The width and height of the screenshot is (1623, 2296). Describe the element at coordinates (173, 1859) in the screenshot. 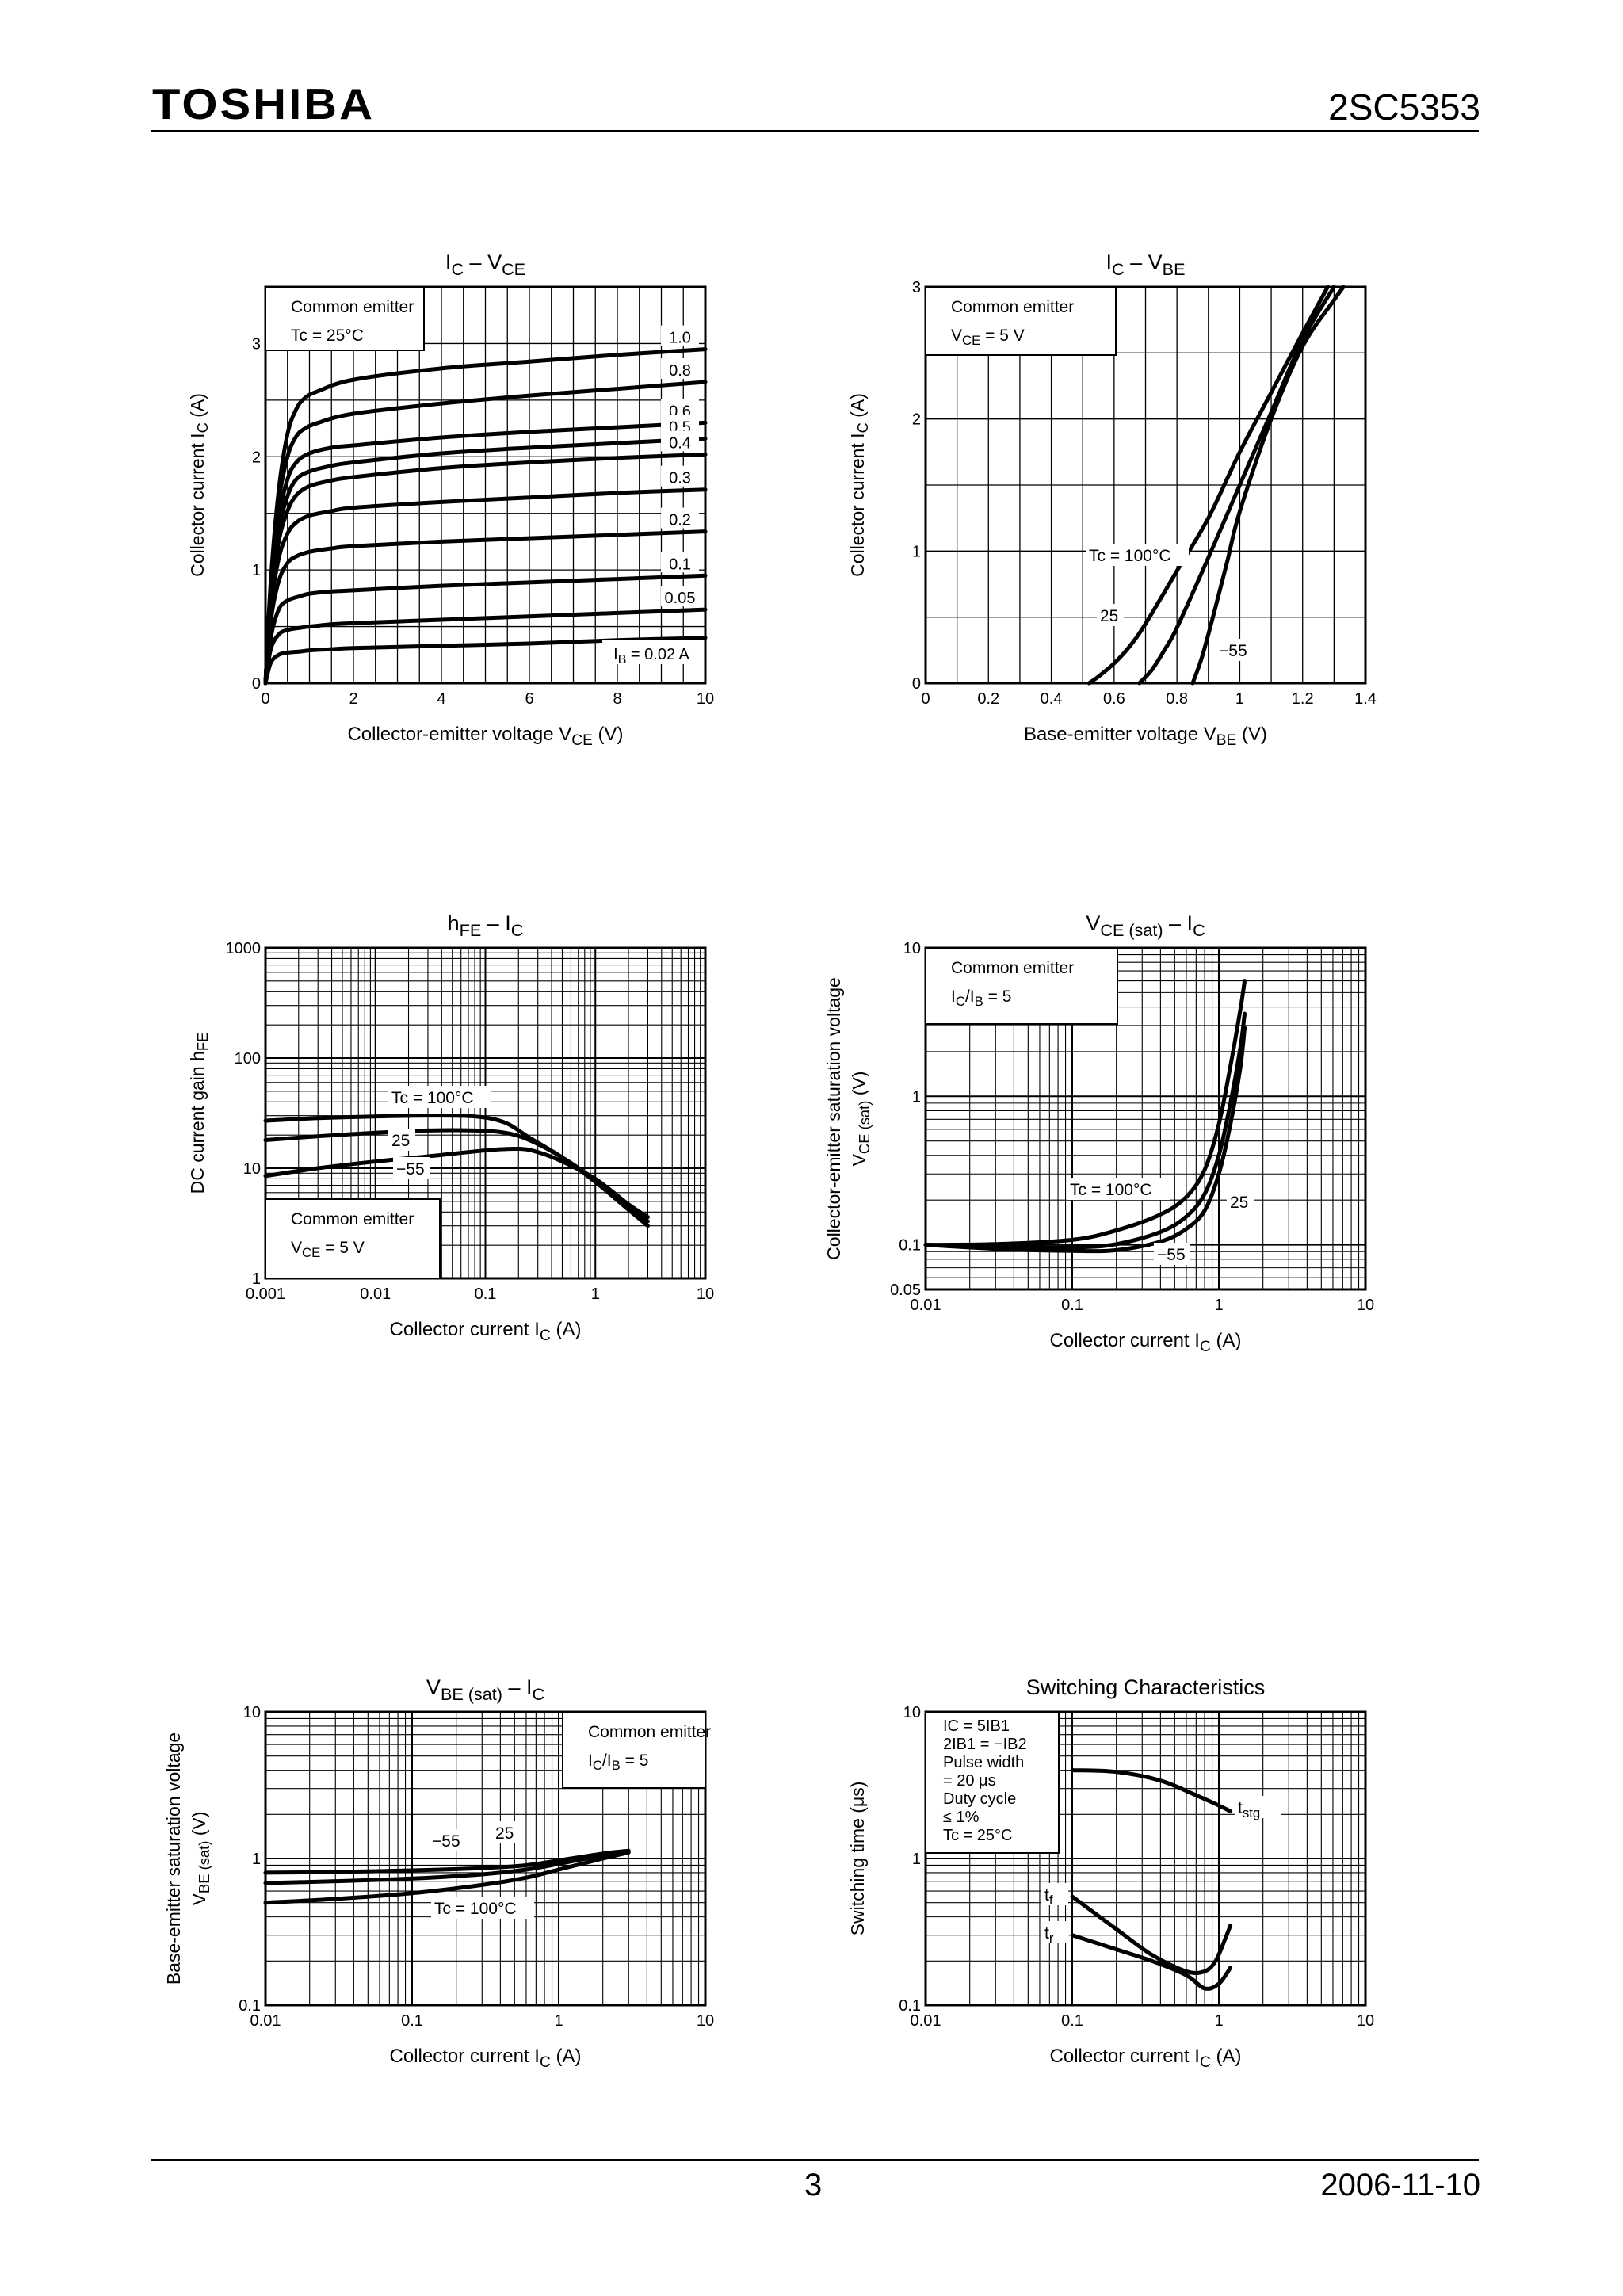

I see `y-axis-label: Base-emitter saturation voltage` at that location.